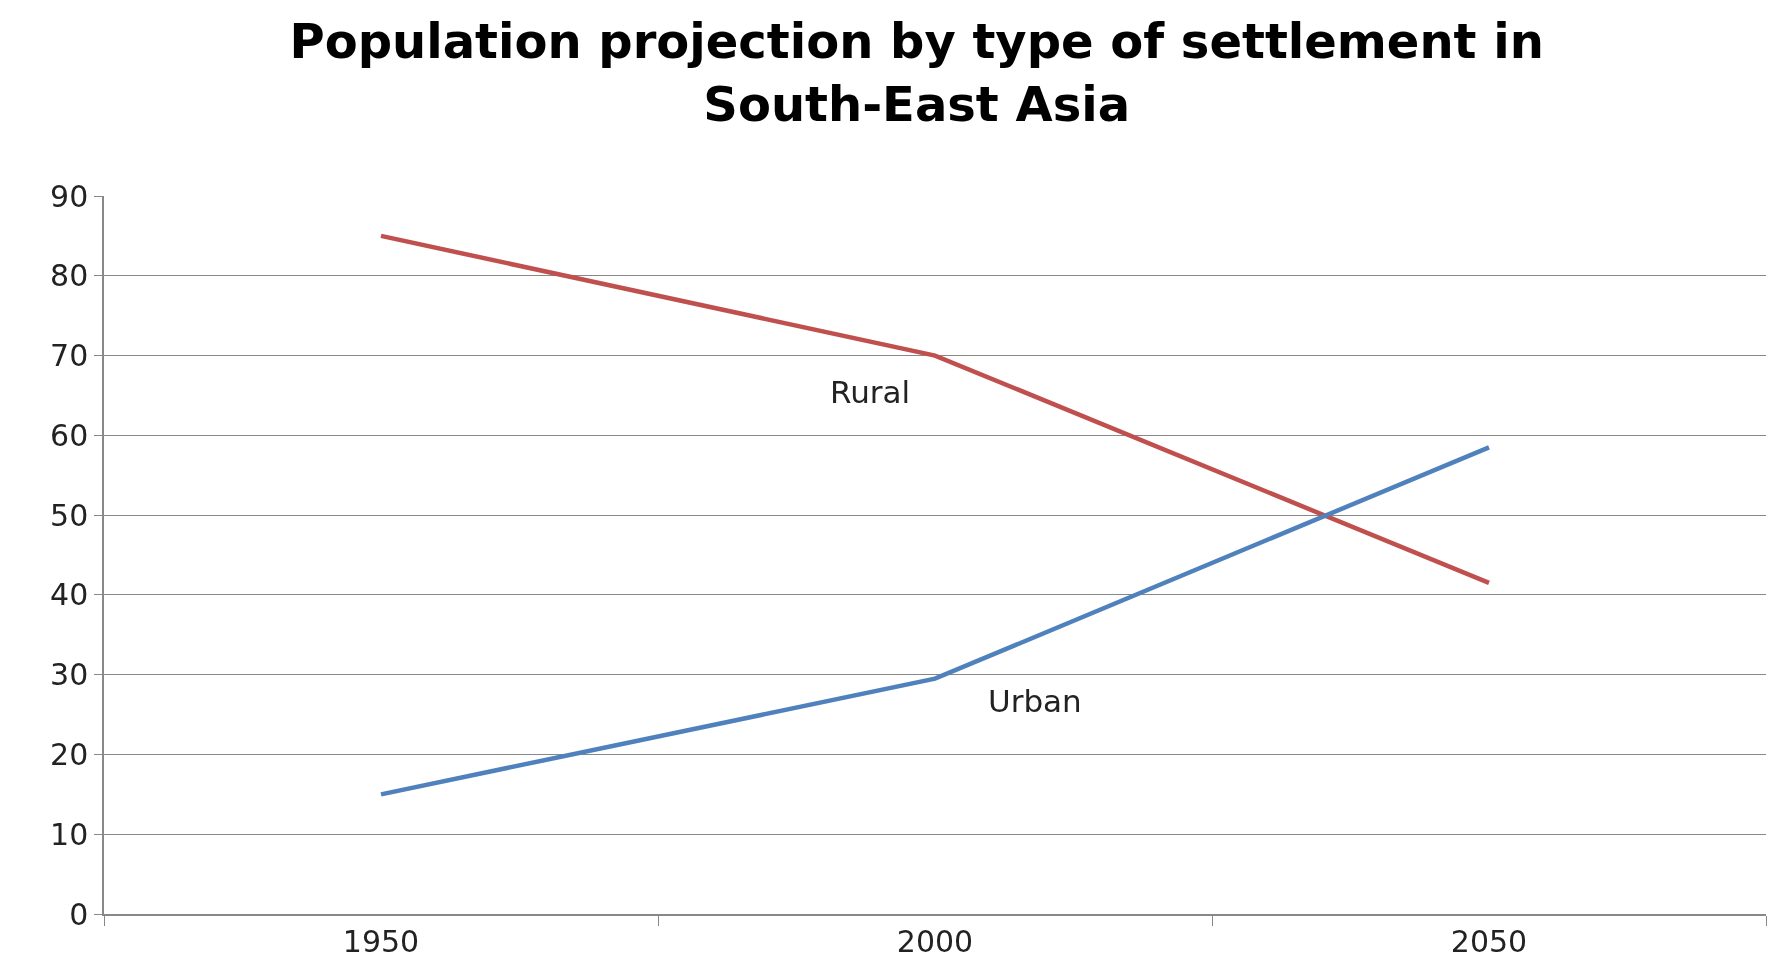  I want to click on y-tick-label: 70, so click(69, 356).